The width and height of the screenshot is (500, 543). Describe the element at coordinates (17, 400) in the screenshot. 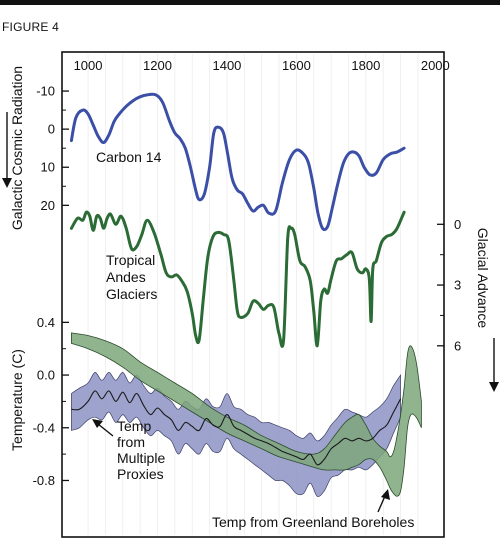

I see `temp-axis-title: Temperature (C)` at that location.